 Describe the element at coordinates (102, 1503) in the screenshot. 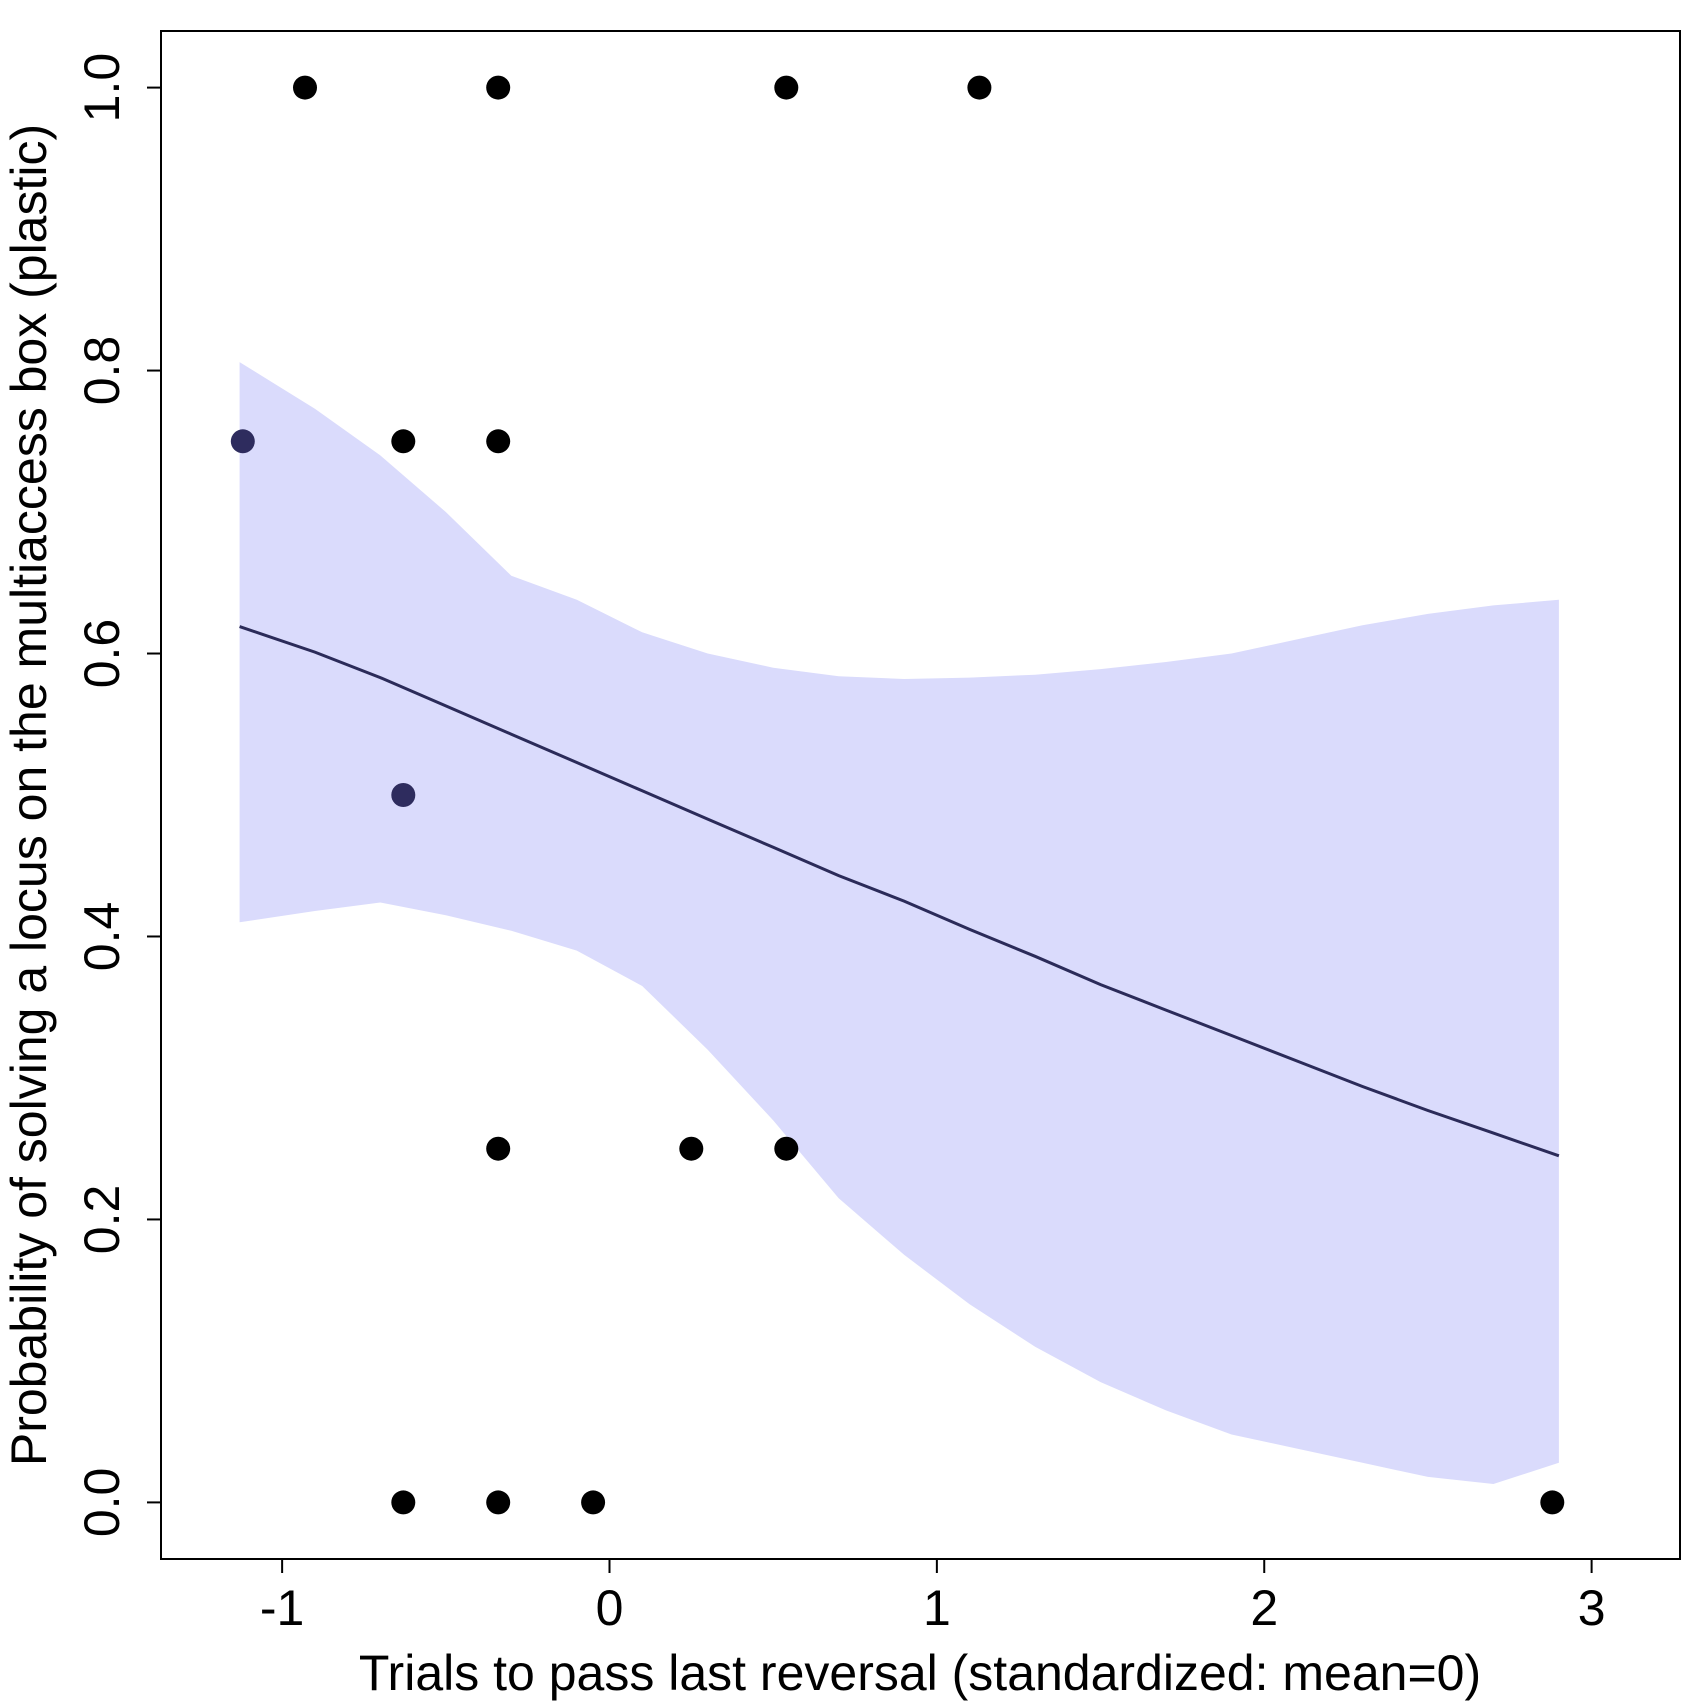

I see `y-tick-label: 0.0` at that location.